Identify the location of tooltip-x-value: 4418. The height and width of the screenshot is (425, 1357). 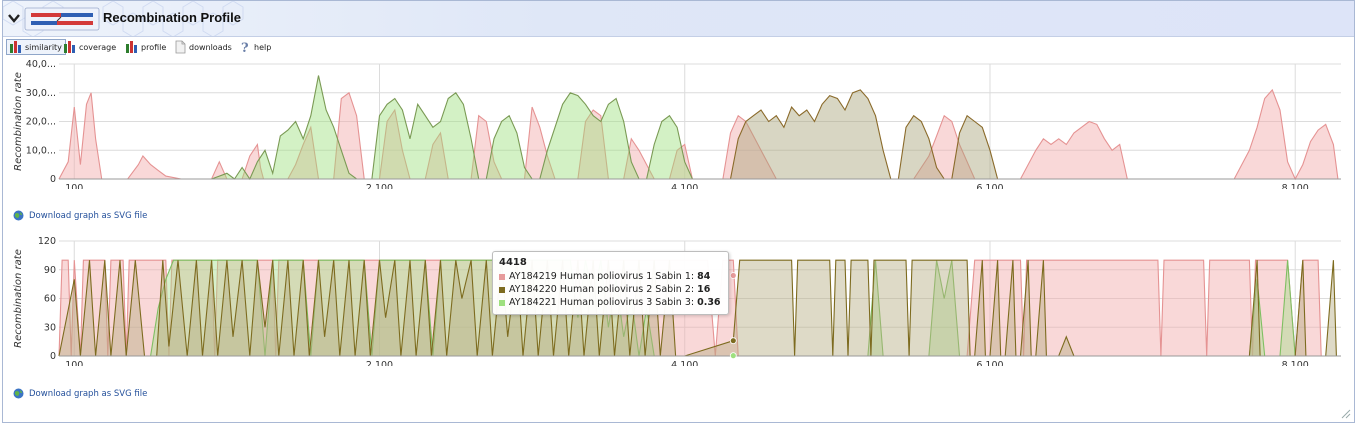
(513, 262).